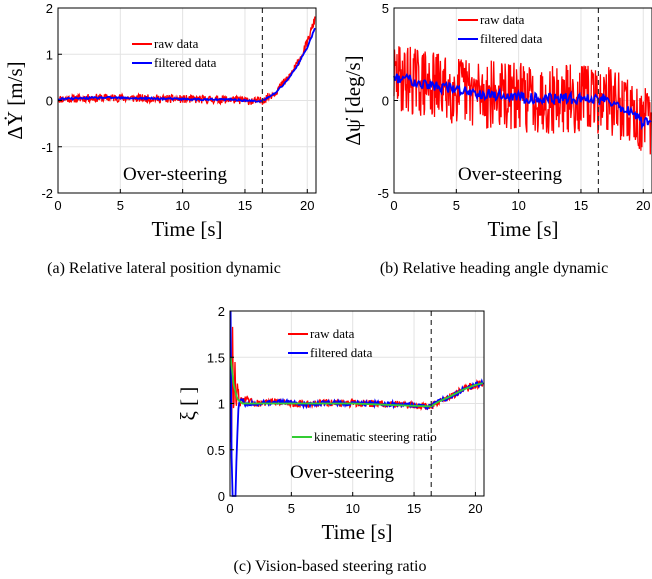  I want to click on y-axis-label: ξ [ ], so click(188, 404).